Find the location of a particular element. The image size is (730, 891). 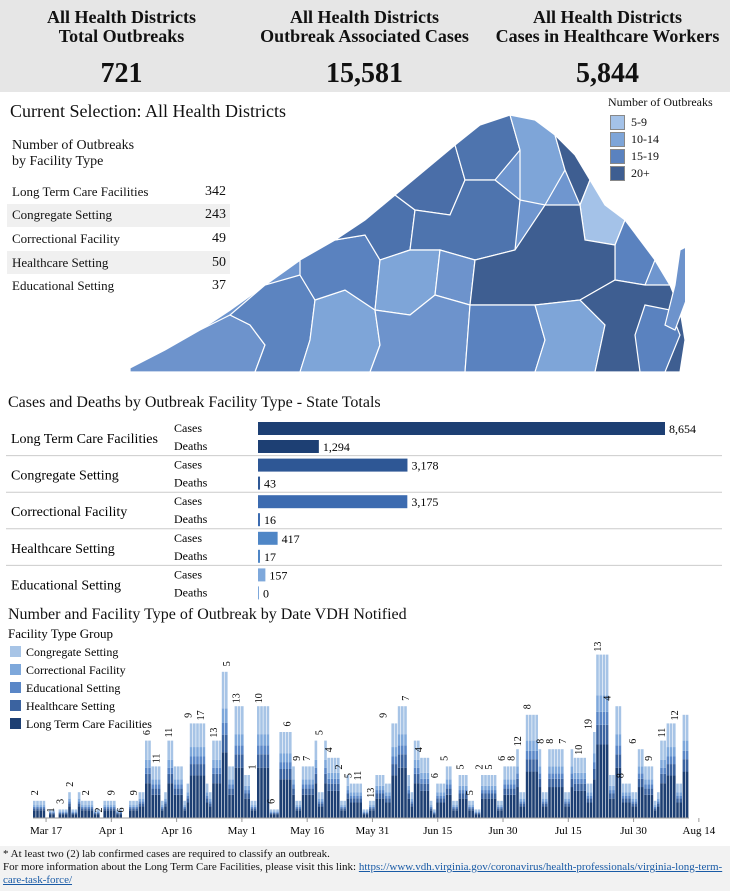

legend-item: 15-19 is located at coordinates (661, 156).